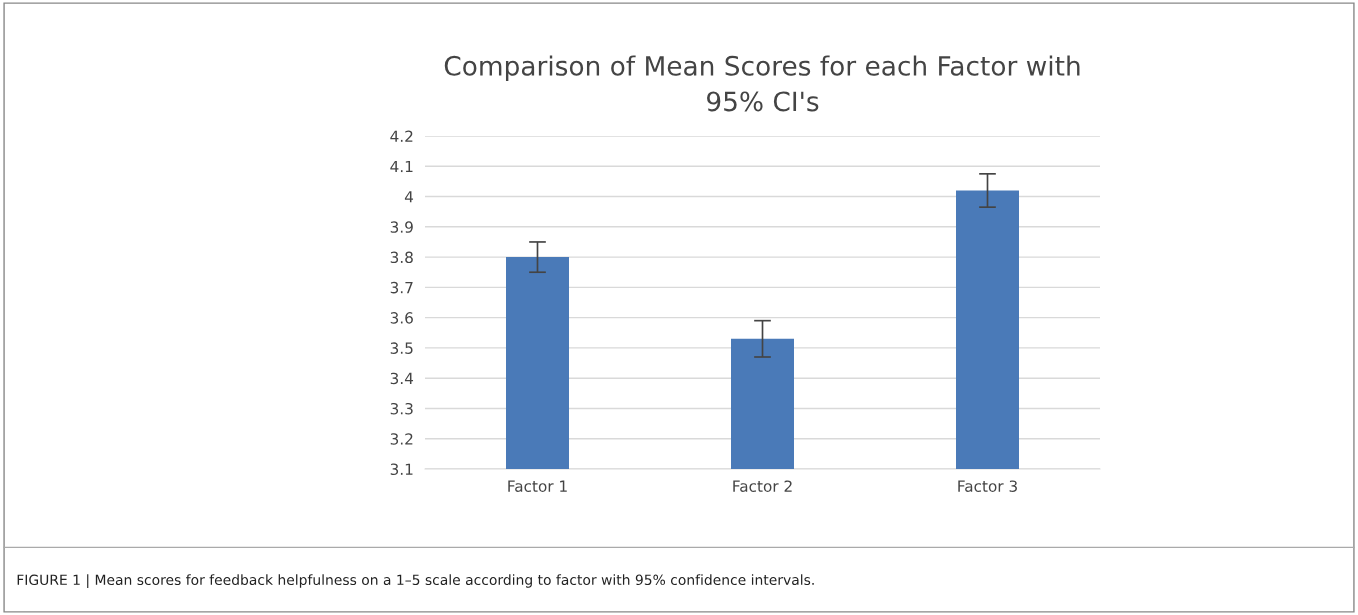  Describe the element at coordinates (401, 469) in the screenshot. I see `y-tick-label: 3.1` at that location.